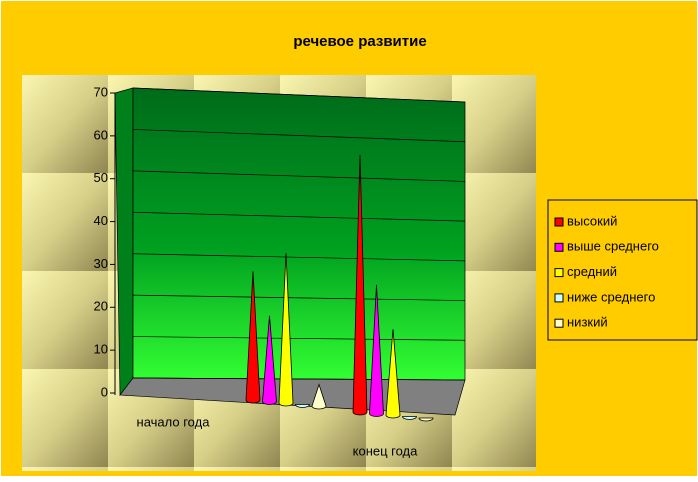 The height and width of the screenshot is (482, 698). I want to click on legend-label: выше среднего, so click(613, 246).